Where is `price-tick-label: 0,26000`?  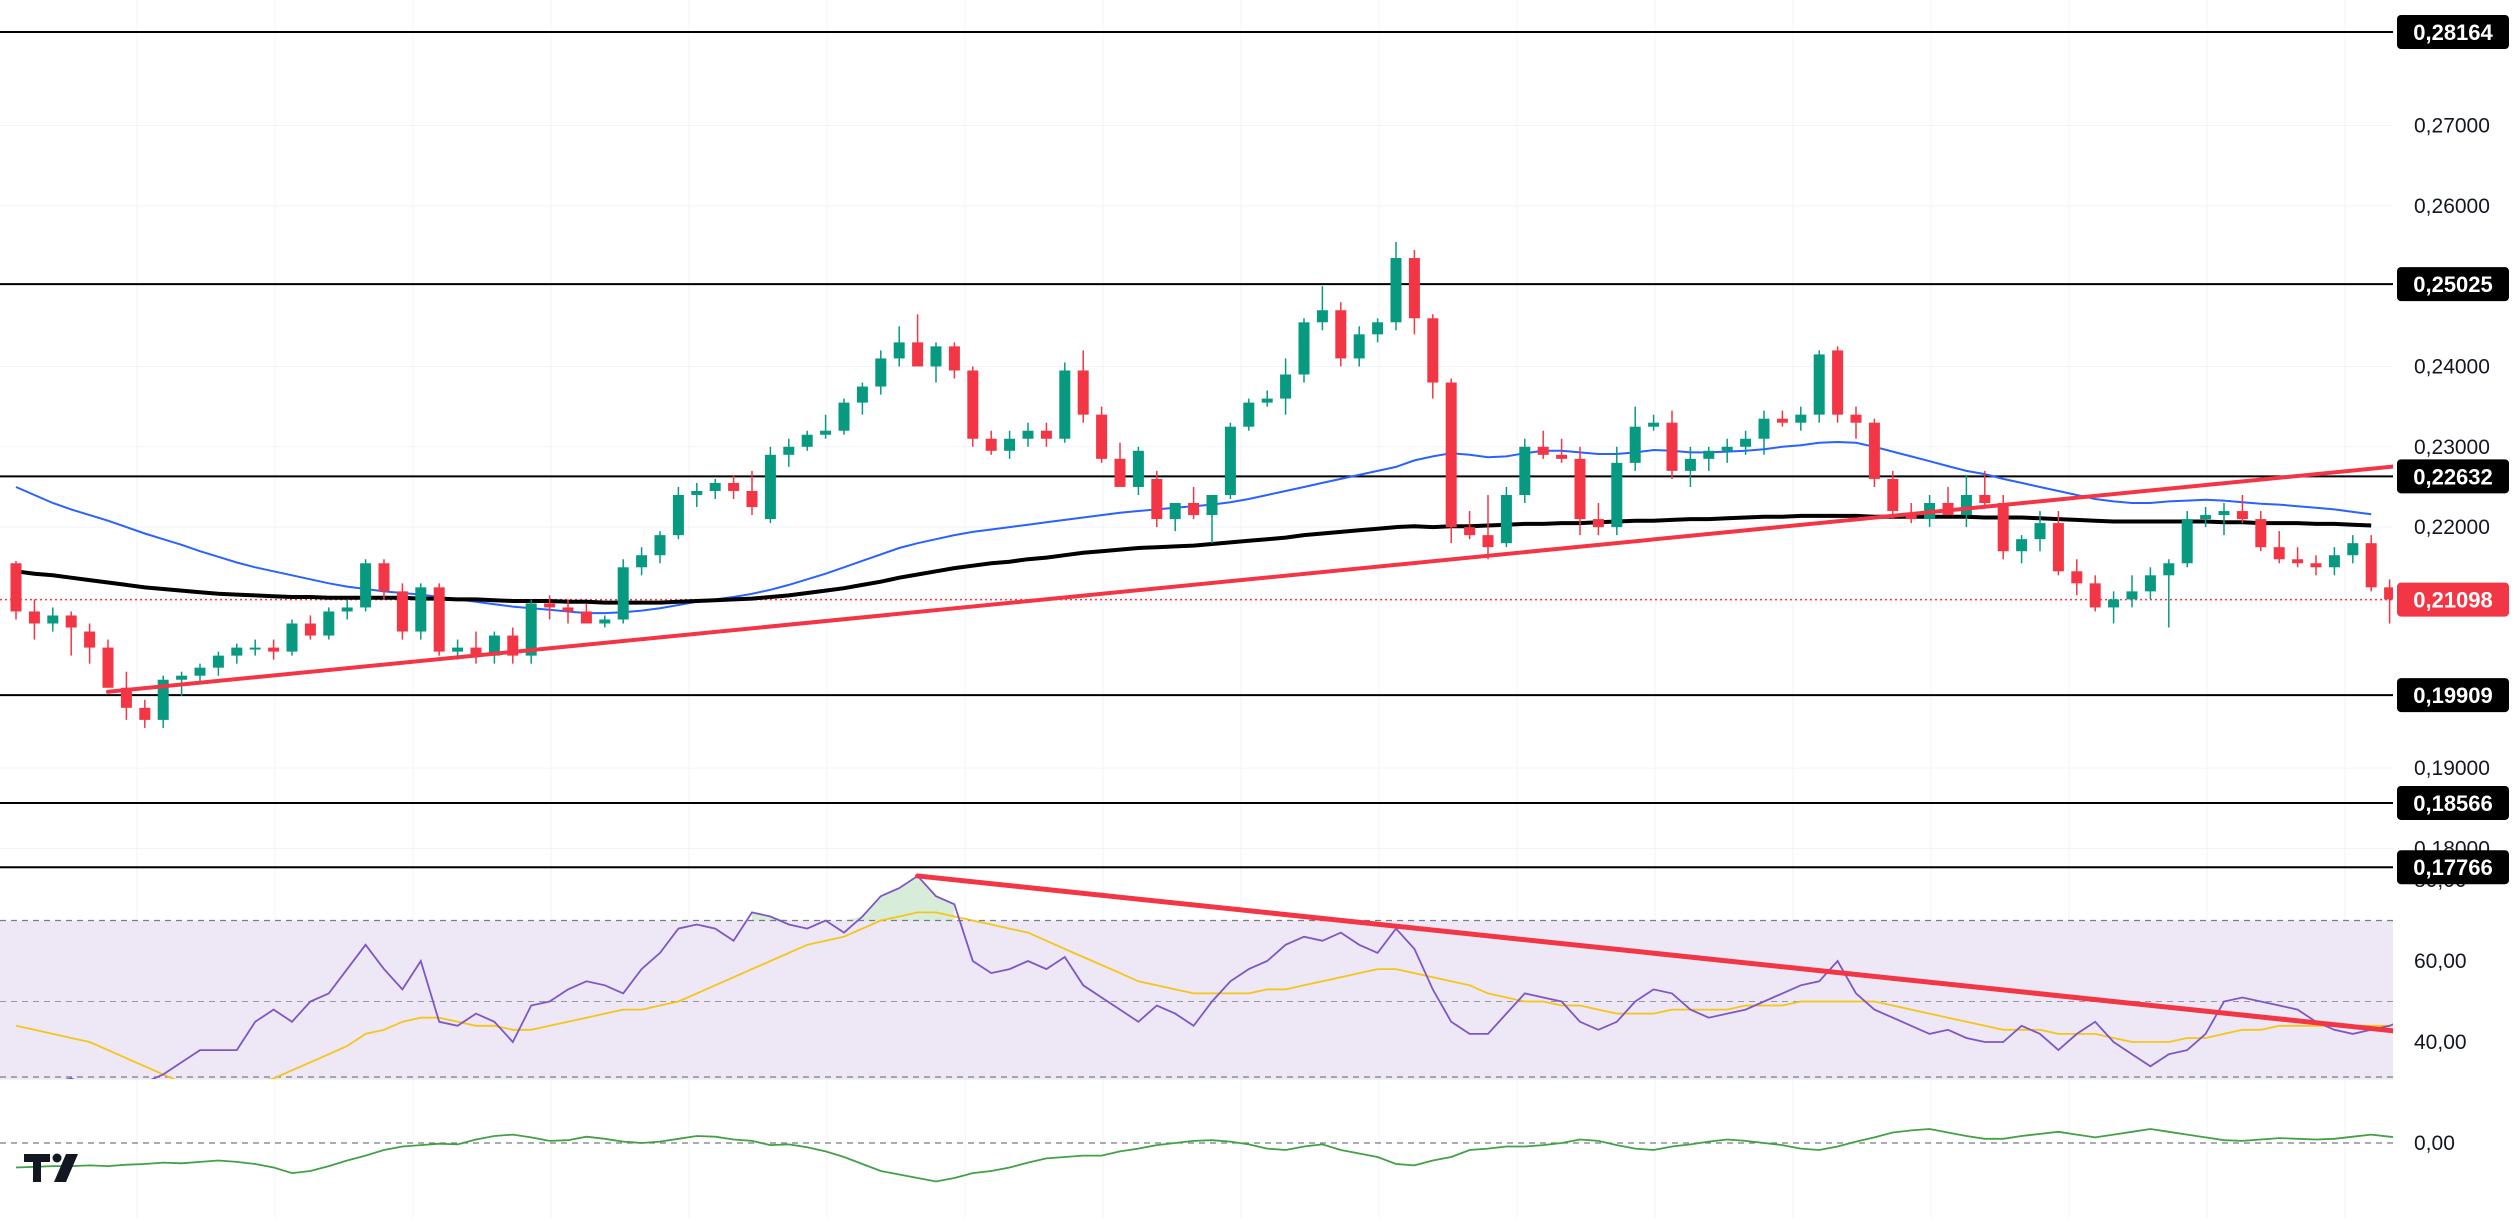
price-tick-label: 0,26000 is located at coordinates (2452, 206).